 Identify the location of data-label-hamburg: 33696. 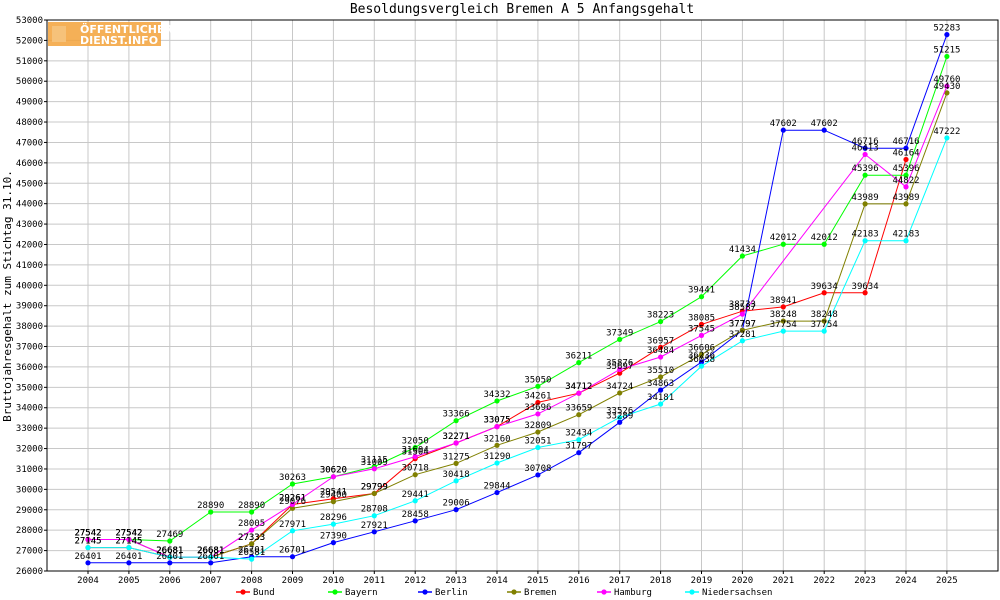
(537, 408).